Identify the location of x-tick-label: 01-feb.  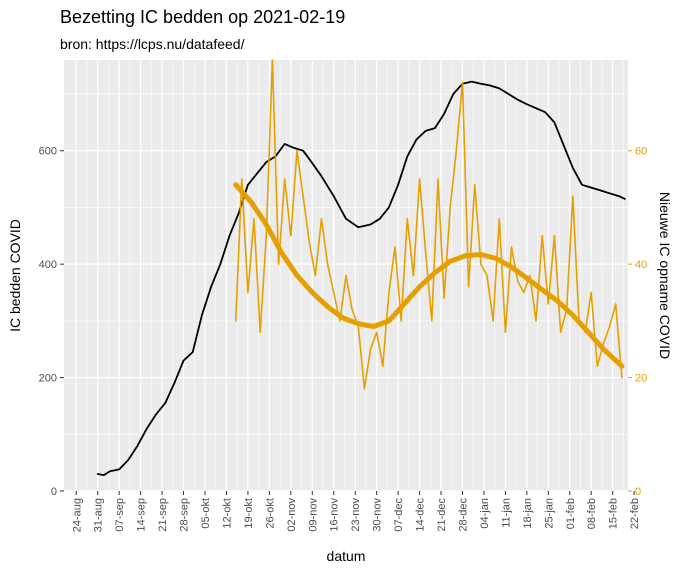
(571, 513).